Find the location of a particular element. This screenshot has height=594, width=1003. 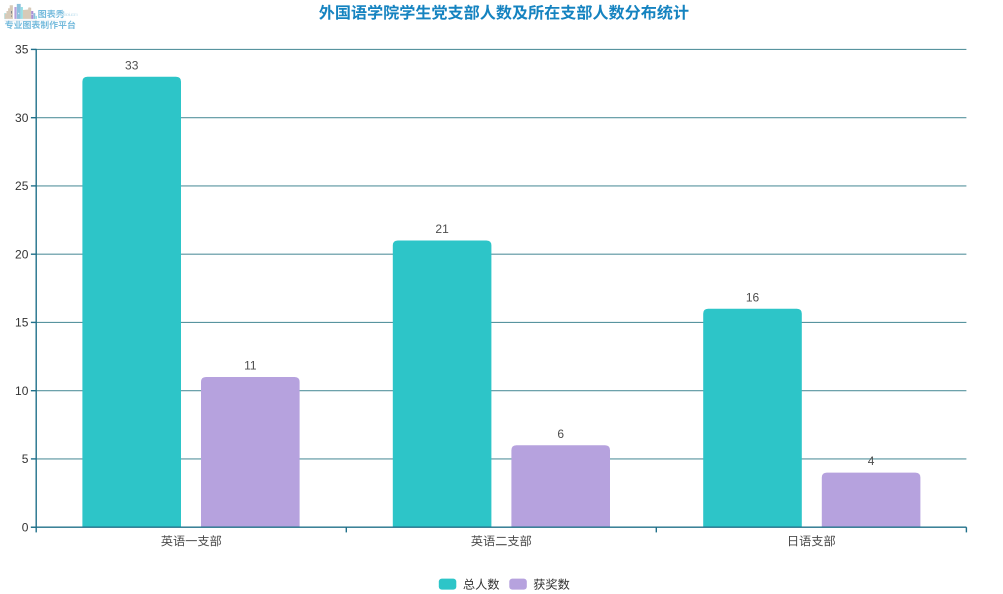

svg-text: 11 is located at coordinates (250, 366).